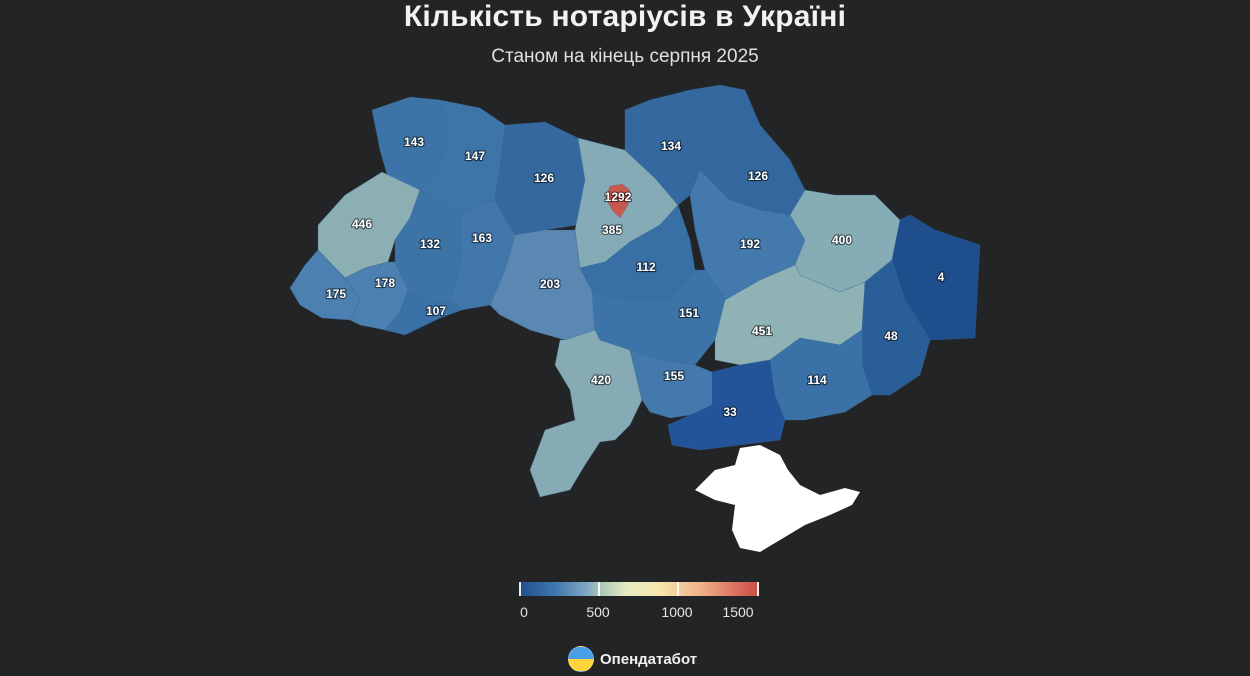 This screenshot has height=676, width=1250. What do you see at coordinates (550, 284) in the screenshot?
I see `label-vinnytsia: 203` at bounding box center [550, 284].